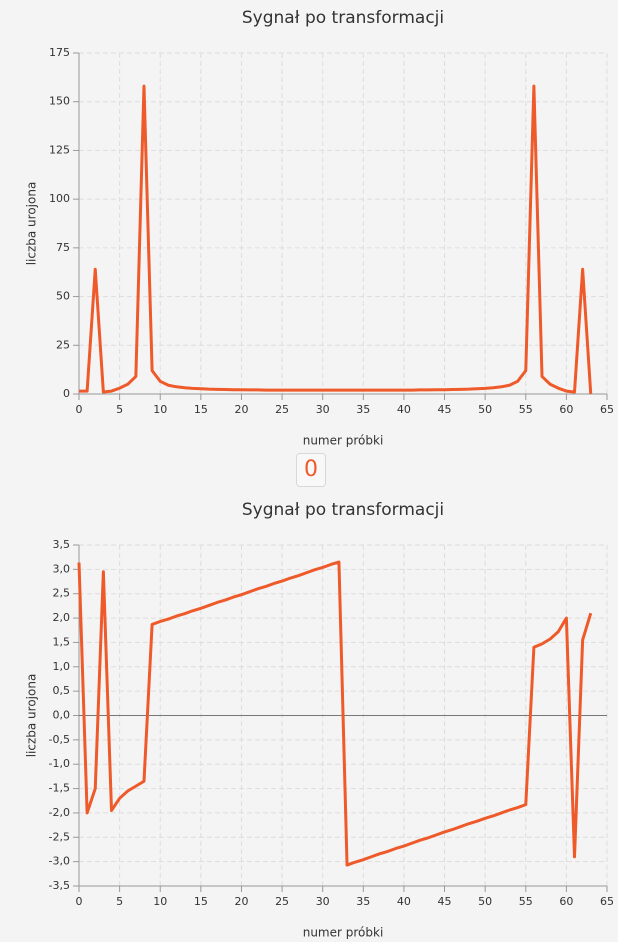 The height and width of the screenshot is (942, 618). What do you see at coordinates (63, 247) in the screenshot?
I see `y-tick-label: 75` at bounding box center [63, 247].